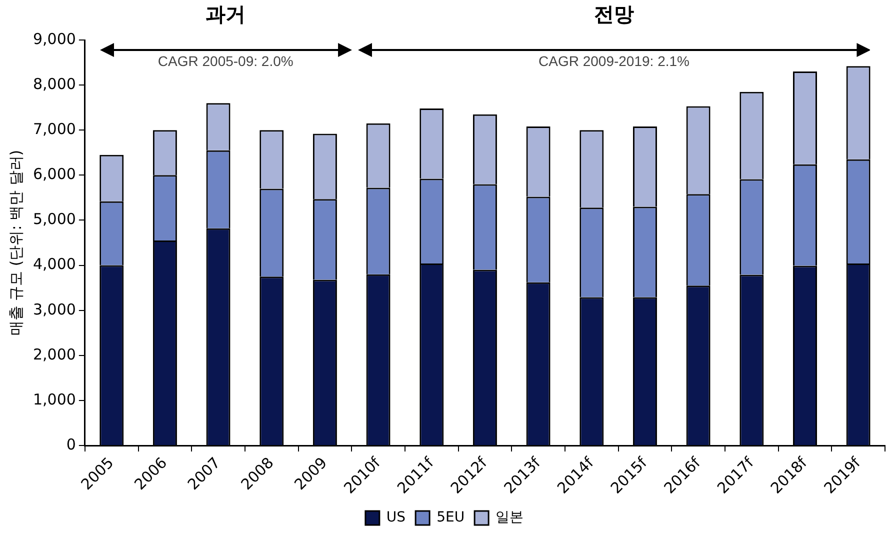  Describe the element at coordinates (54, 39) in the screenshot. I see `y-tick-label: 9,000` at that location.